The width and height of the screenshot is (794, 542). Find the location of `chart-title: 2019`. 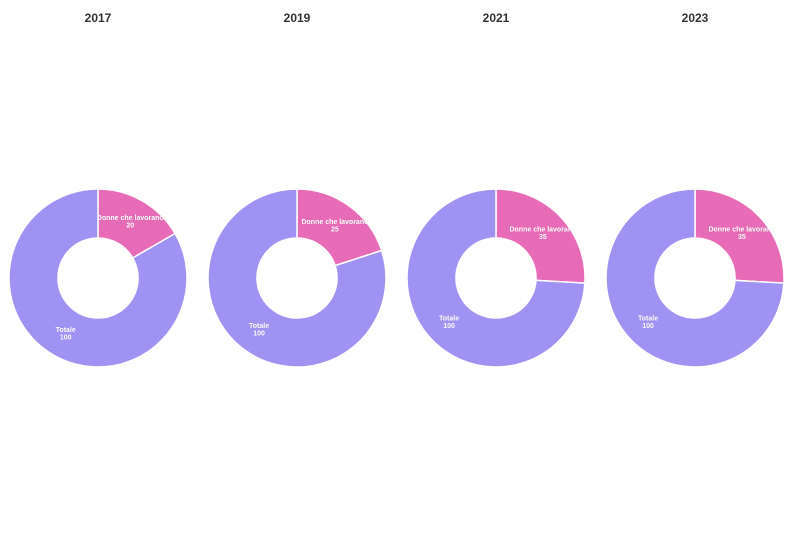

chart-title: 2019 is located at coordinates (297, 18).